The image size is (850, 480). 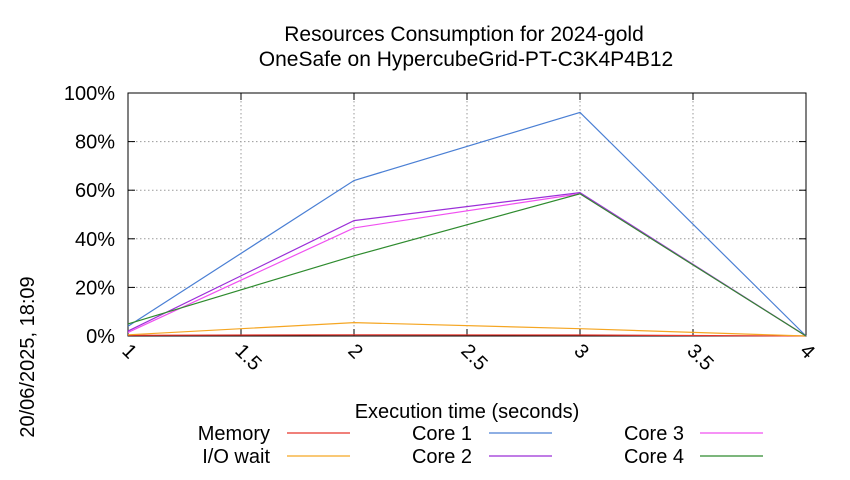 I want to click on x-tick-label: 2, so click(x=354, y=351).